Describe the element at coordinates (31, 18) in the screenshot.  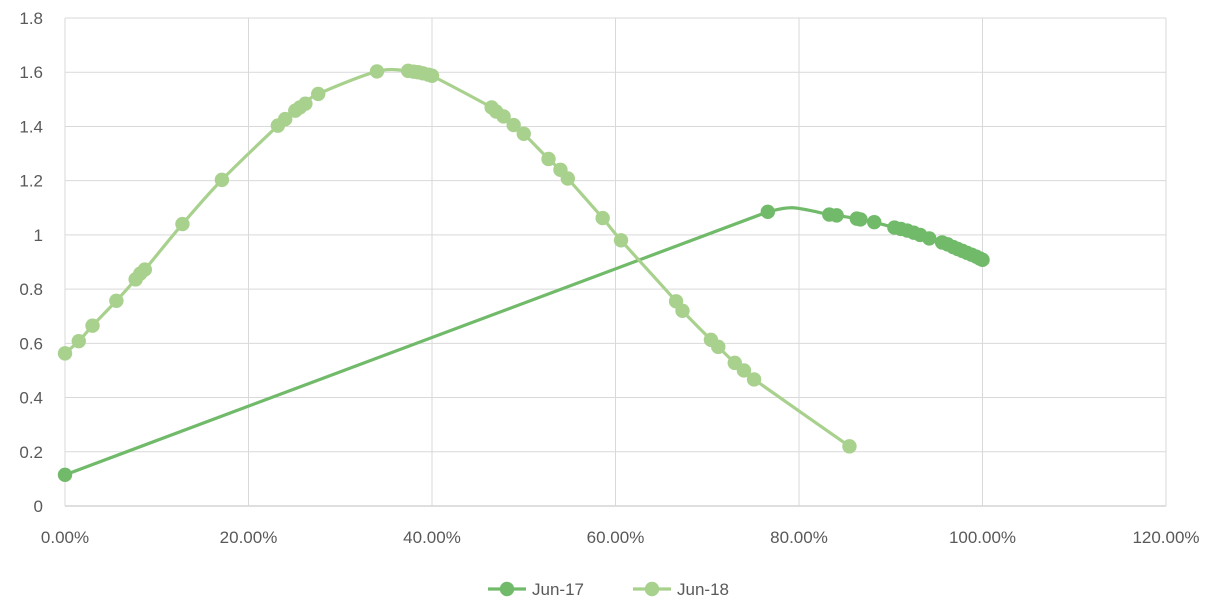
I see `y-tick-label: 1.8` at that location.